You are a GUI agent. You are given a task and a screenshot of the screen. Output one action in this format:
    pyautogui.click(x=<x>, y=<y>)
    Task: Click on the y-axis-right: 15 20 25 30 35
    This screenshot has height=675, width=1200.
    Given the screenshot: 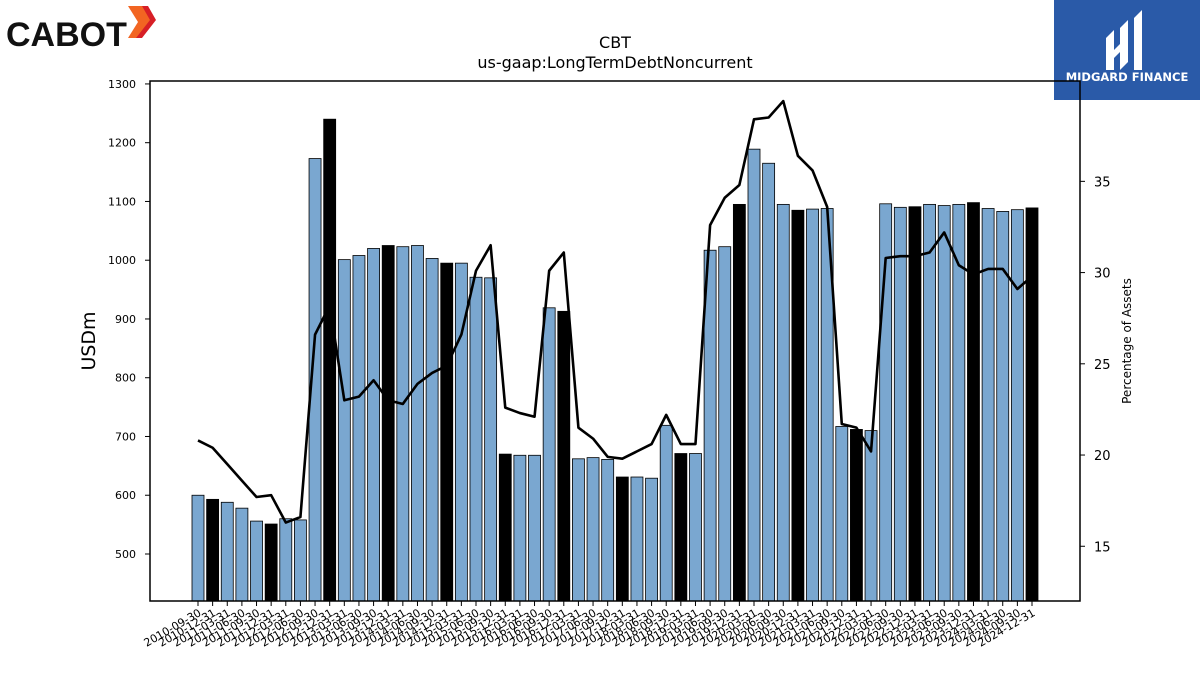 What is the action you would take?
    pyautogui.click(x=1095, y=365)
    